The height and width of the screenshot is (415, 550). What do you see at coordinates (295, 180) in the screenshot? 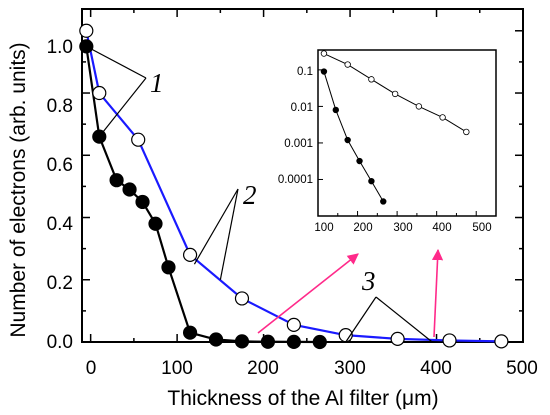
I see `inset-y-tick-label: 0.0001` at bounding box center [295, 180].